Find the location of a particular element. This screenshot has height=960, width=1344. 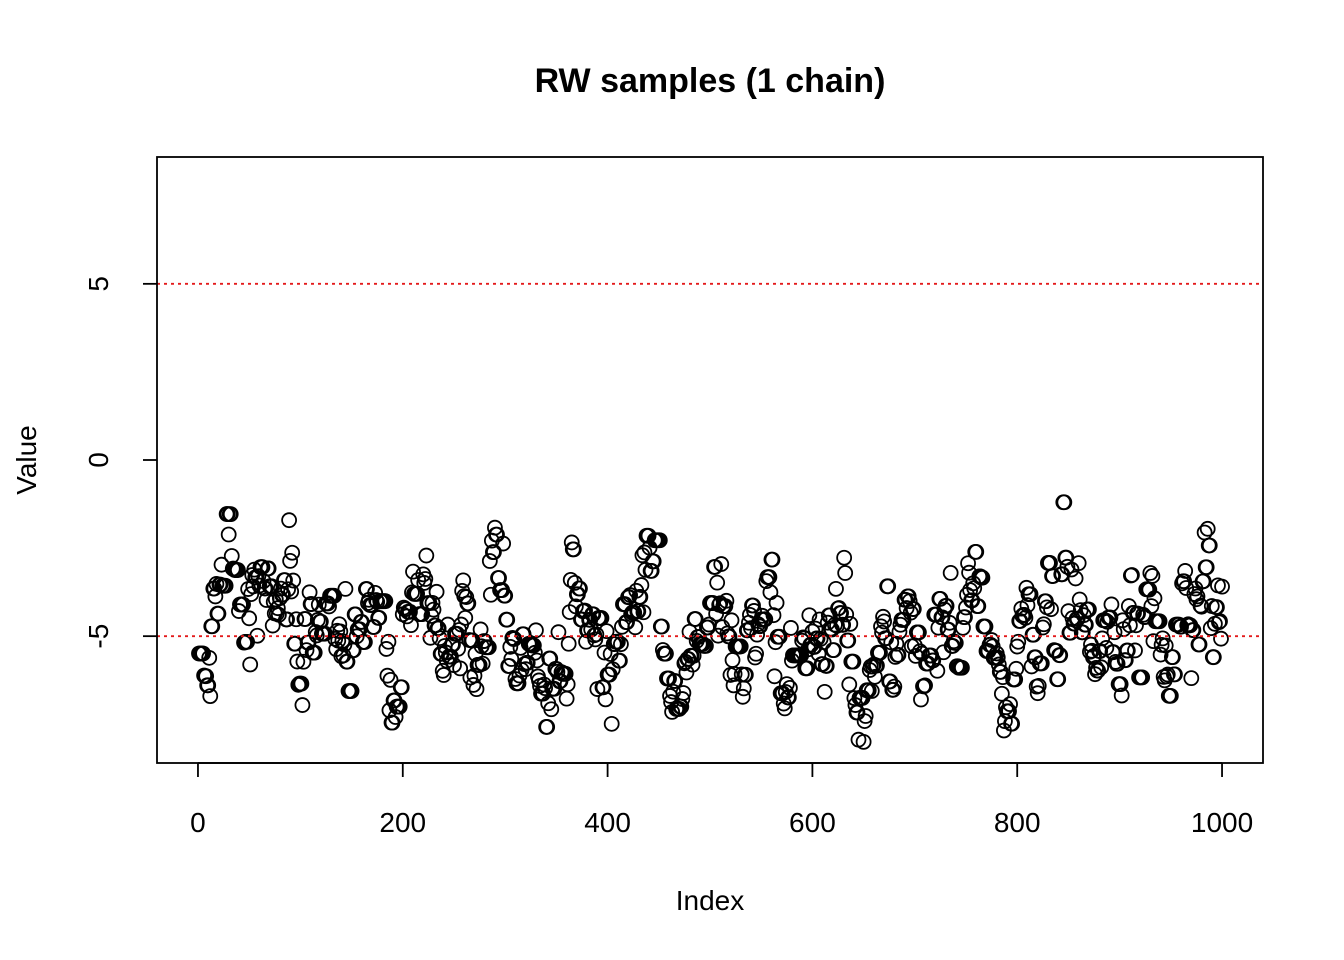

y-axis-label: Value is located at coordinates (26, 460).